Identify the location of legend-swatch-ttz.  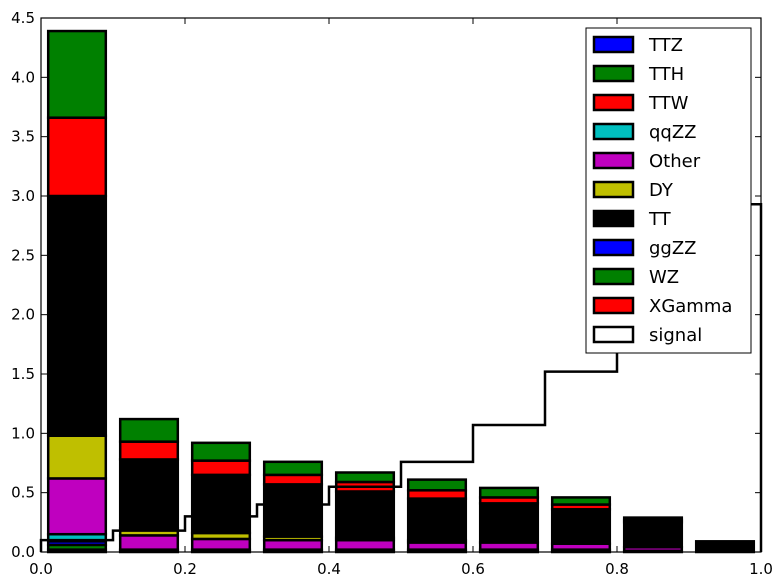
(613, 44).